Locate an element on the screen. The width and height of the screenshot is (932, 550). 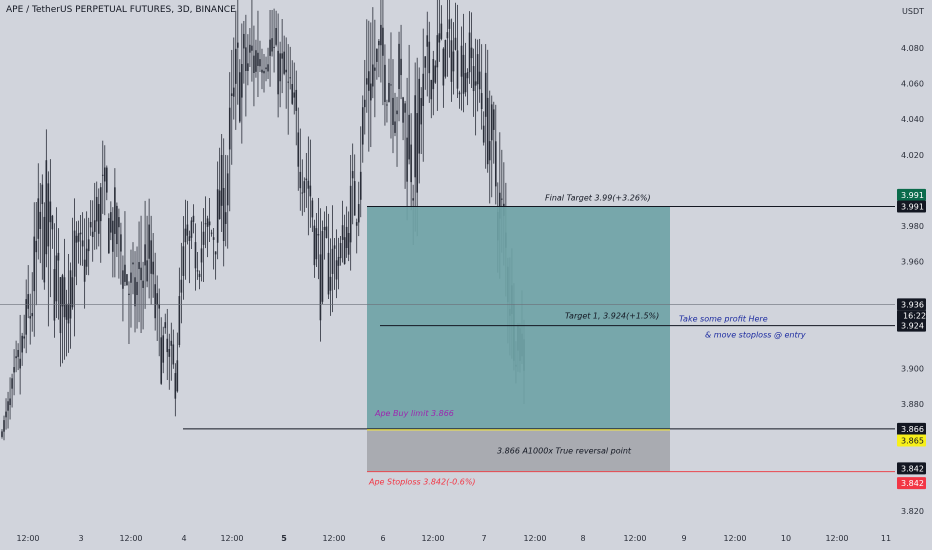
final-target-tag-text: 3.991 is located at coordinates (912, 206).